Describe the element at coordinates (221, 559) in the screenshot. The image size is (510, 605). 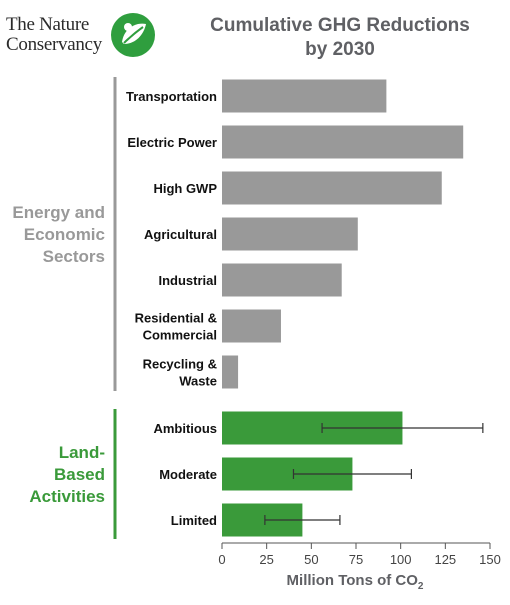
I see `x-tick-label: 0` at that location.